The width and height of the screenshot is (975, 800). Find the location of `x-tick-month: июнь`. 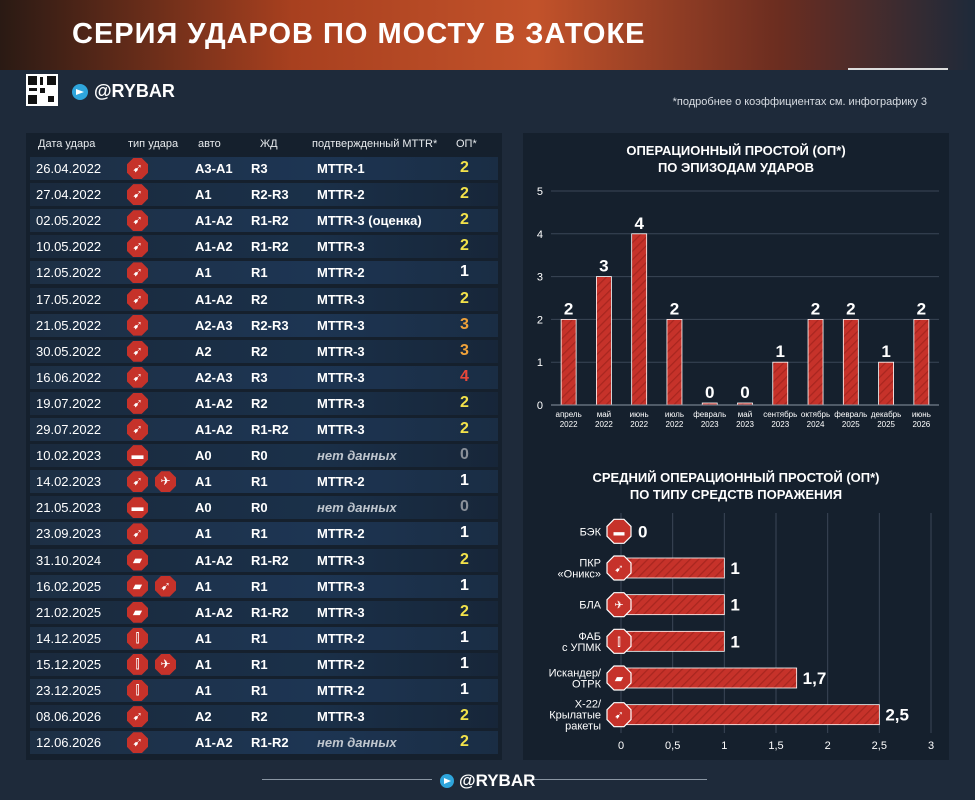

x-tick-month: июнь is located at coordinates (921, 414).